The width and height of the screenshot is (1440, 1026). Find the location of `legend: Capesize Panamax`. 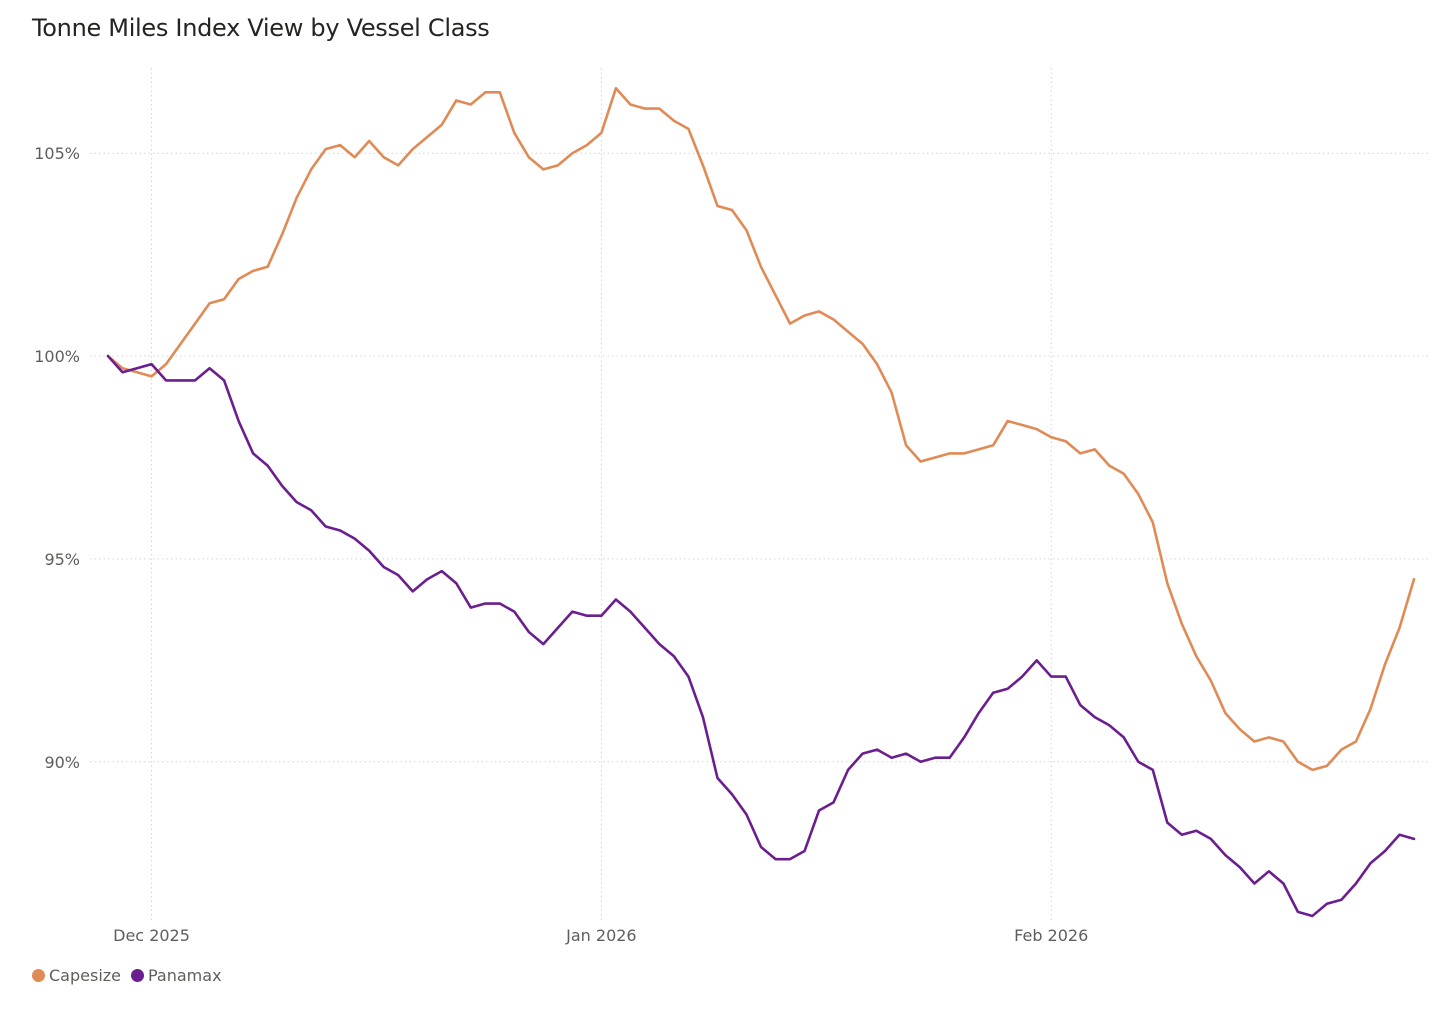

legend: Capesize Panamax is located at coordinates (132, 975).